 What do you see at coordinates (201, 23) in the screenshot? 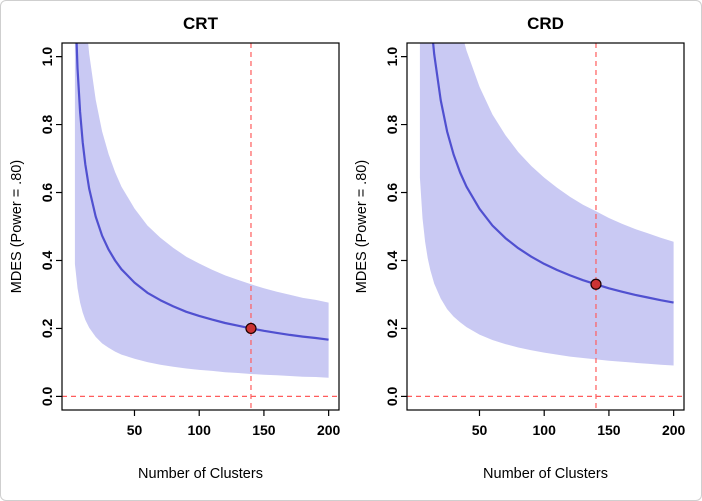
I see `chart-title: CRT` at bounding box center [201, 23].